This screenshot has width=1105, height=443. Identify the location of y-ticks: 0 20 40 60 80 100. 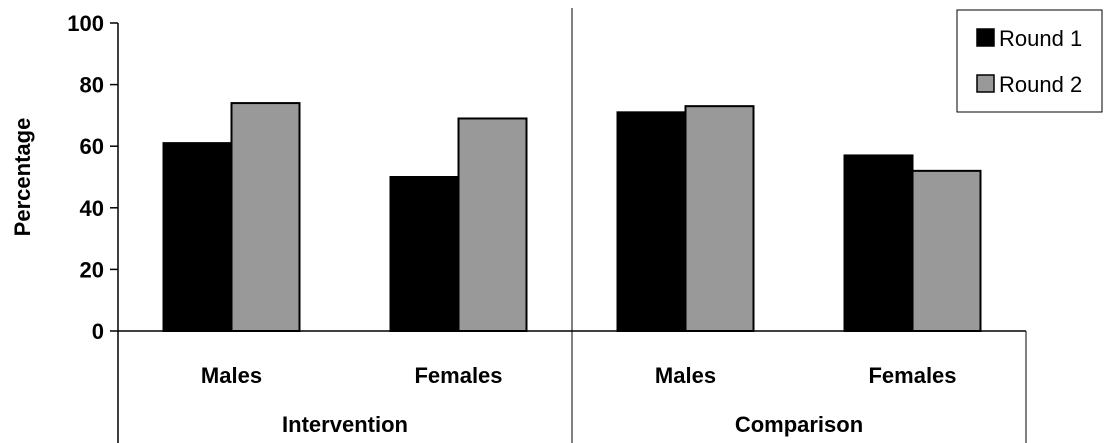
(92, 177).